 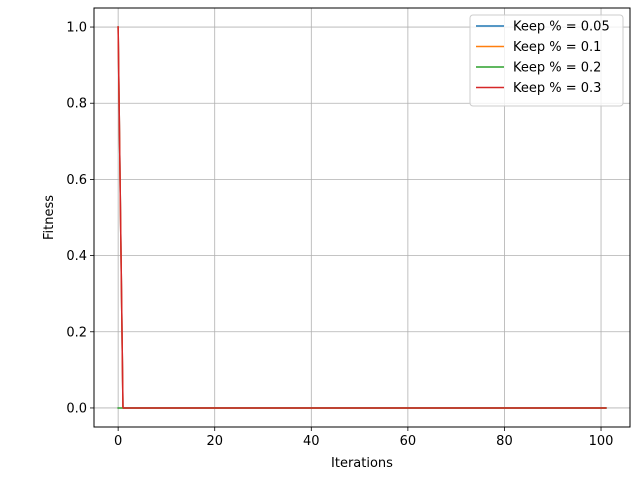 I want to click on legend-box, so click(x=546, y=60).